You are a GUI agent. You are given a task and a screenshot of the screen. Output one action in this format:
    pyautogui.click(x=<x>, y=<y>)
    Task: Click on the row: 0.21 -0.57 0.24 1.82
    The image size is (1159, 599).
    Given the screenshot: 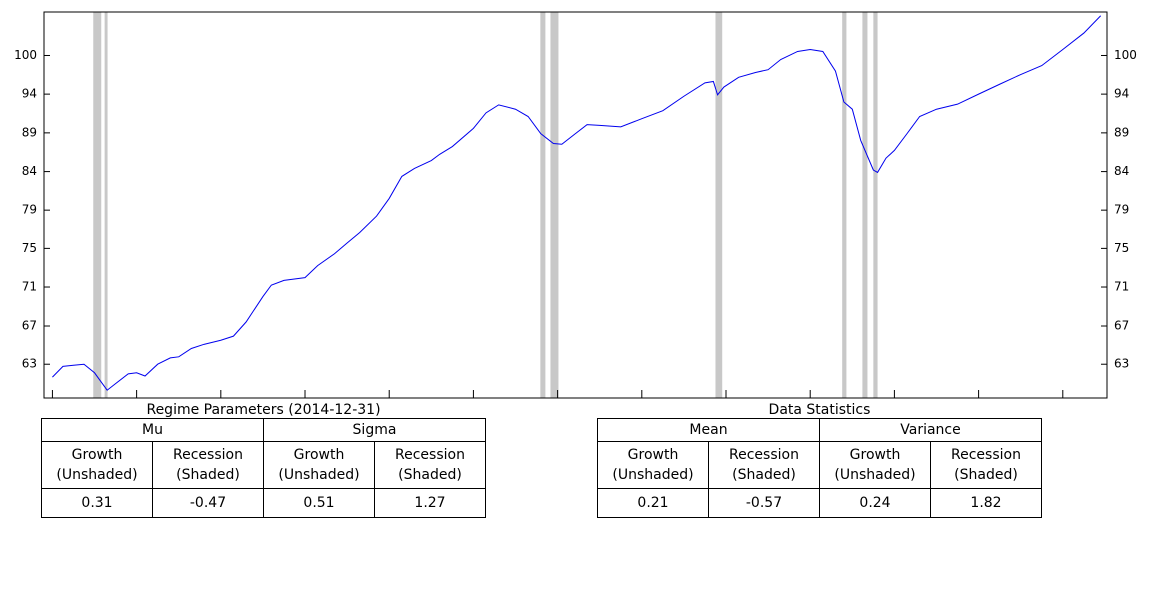 What is the action you would take?
    pyautogui.click(x=819, y=503)
    